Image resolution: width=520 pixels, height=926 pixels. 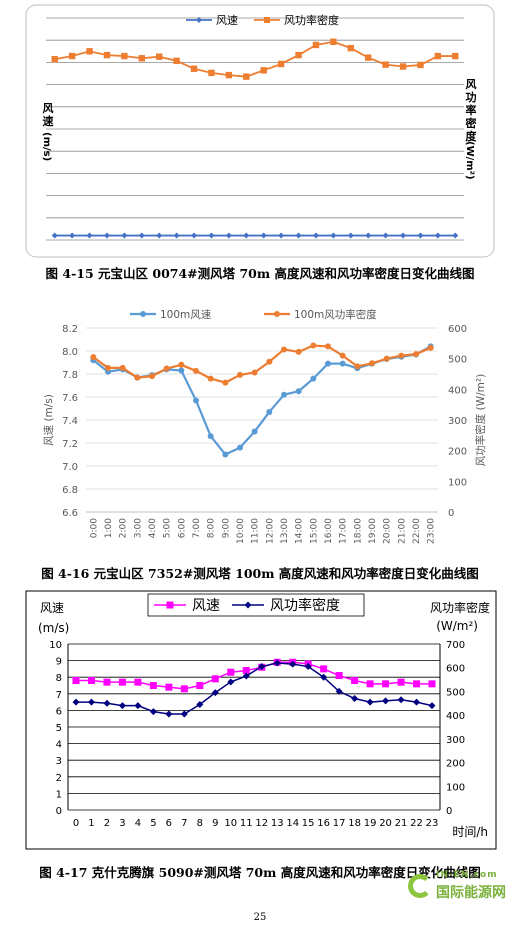 What do you see at coordinates (241, 531) in the screenshot?
I see `x-tick-label: 10:00` at bounding box center [241, 531].